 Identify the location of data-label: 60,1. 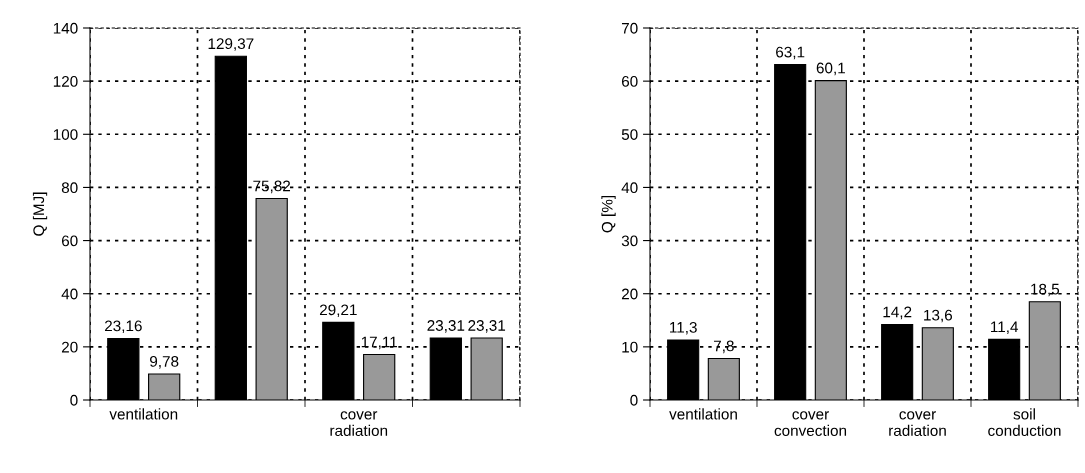
(830, 69).